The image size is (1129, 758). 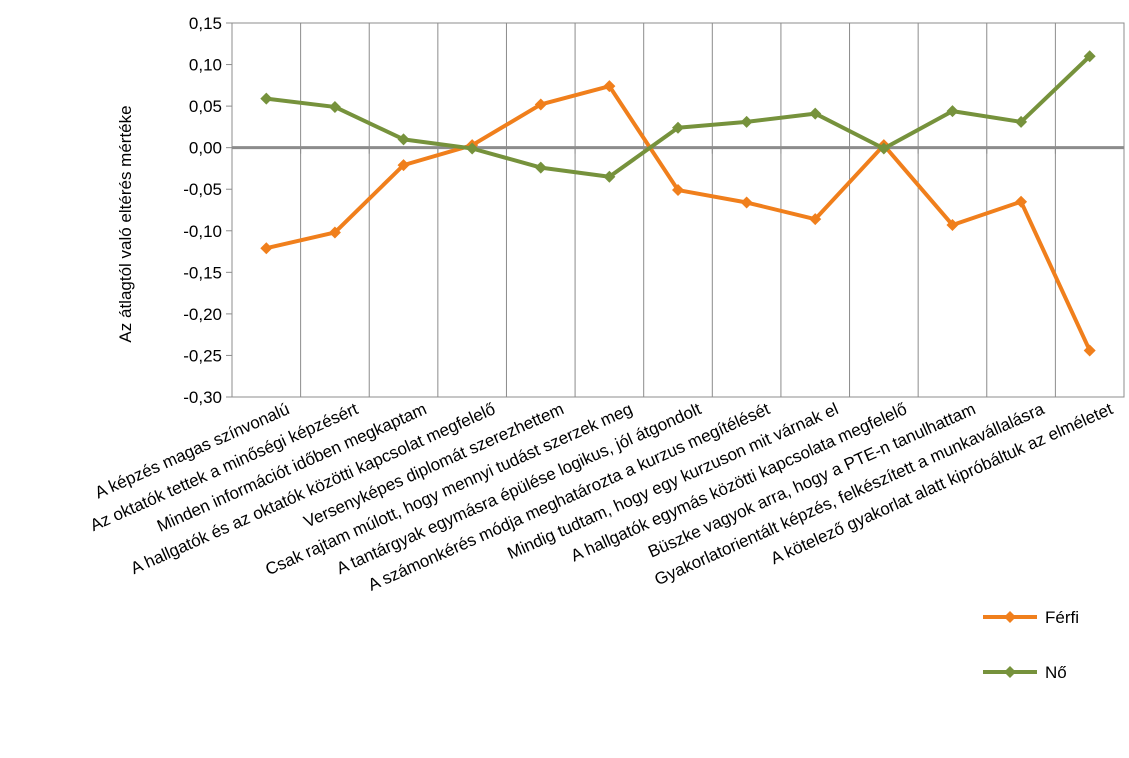 What do you see at coordinates (202, 314) in the screenshot?
I see `y-tick-label: -0,20` at bounding box center [202, 314].